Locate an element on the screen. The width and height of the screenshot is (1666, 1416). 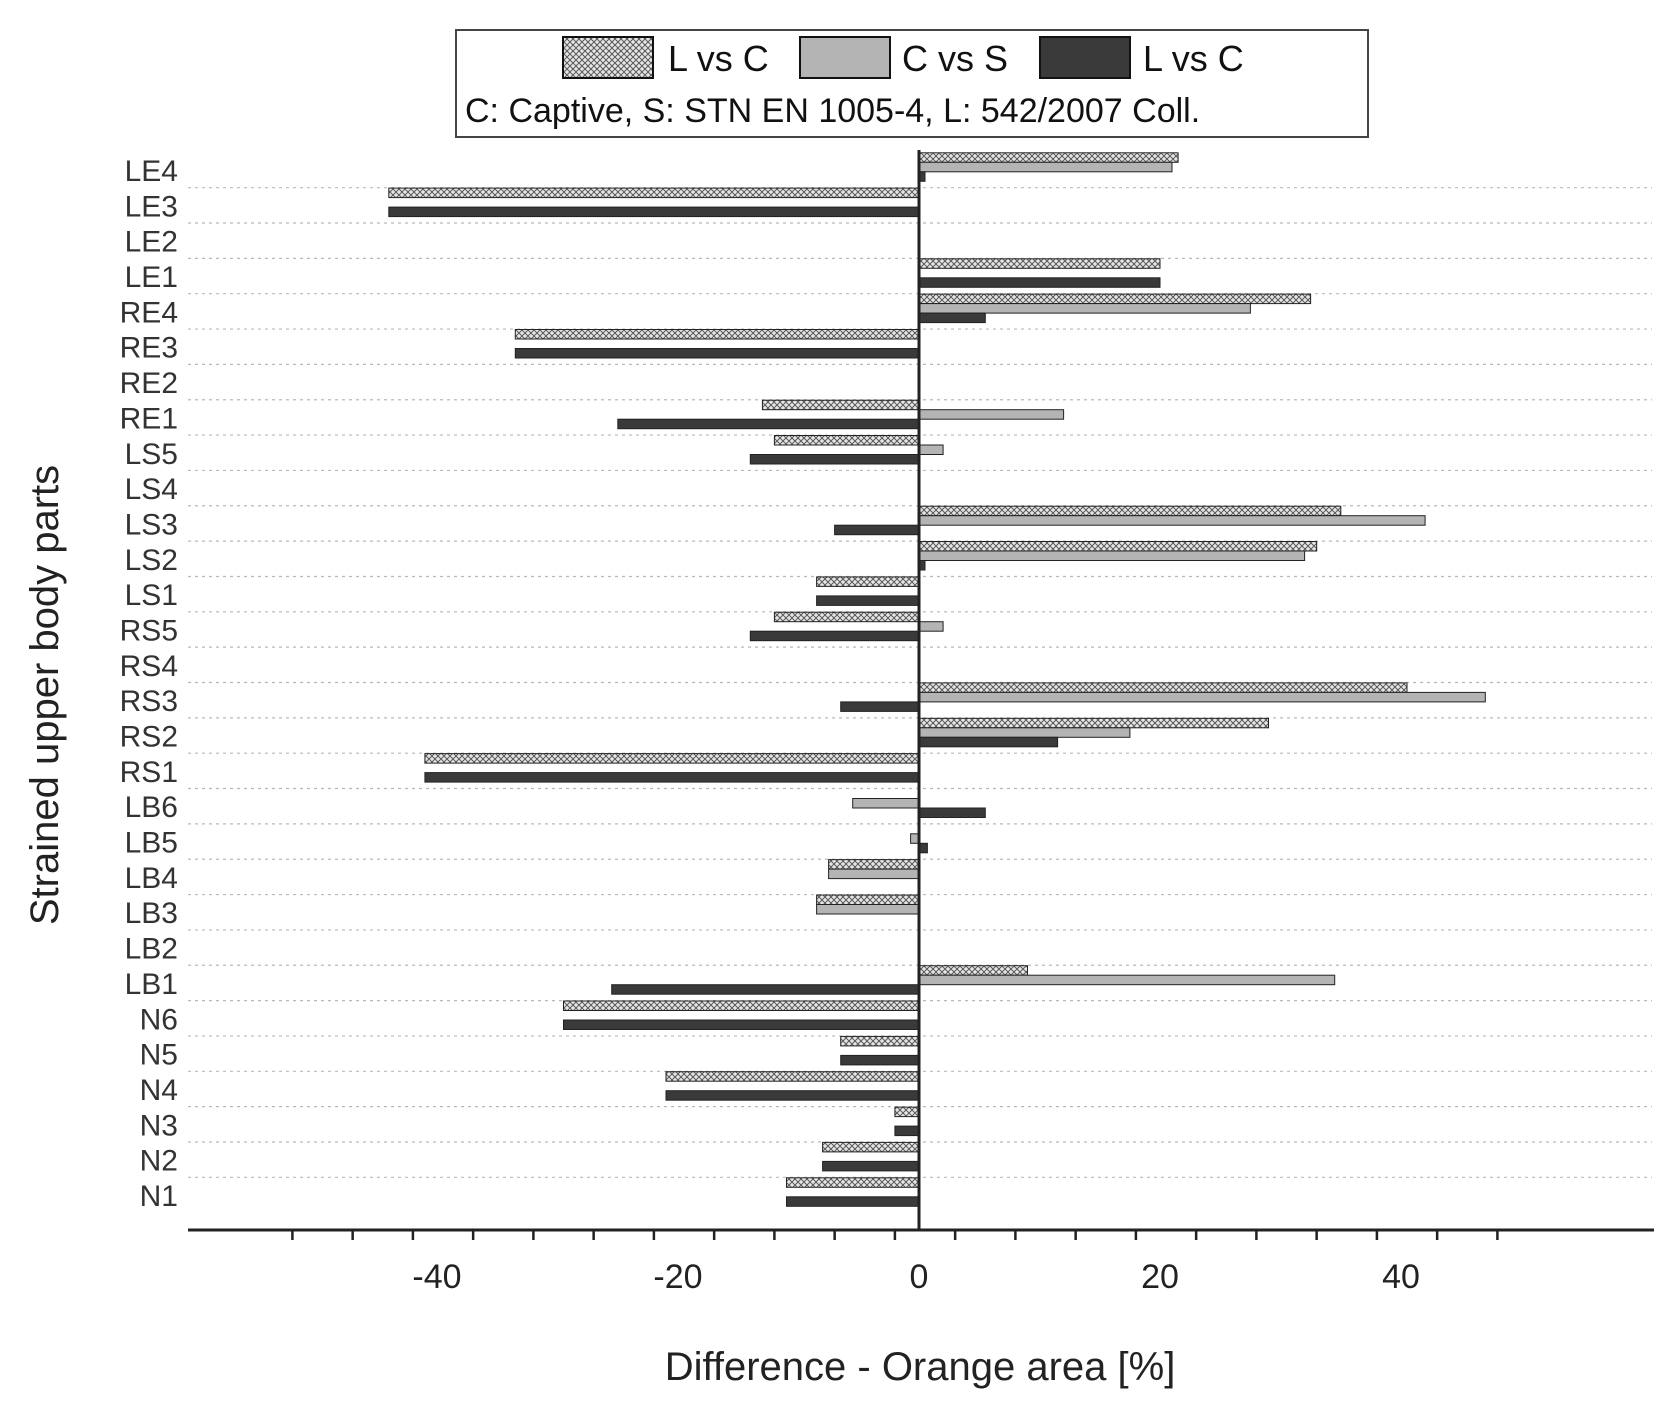
category-label: LB3 is located at coordinates (151, 913).